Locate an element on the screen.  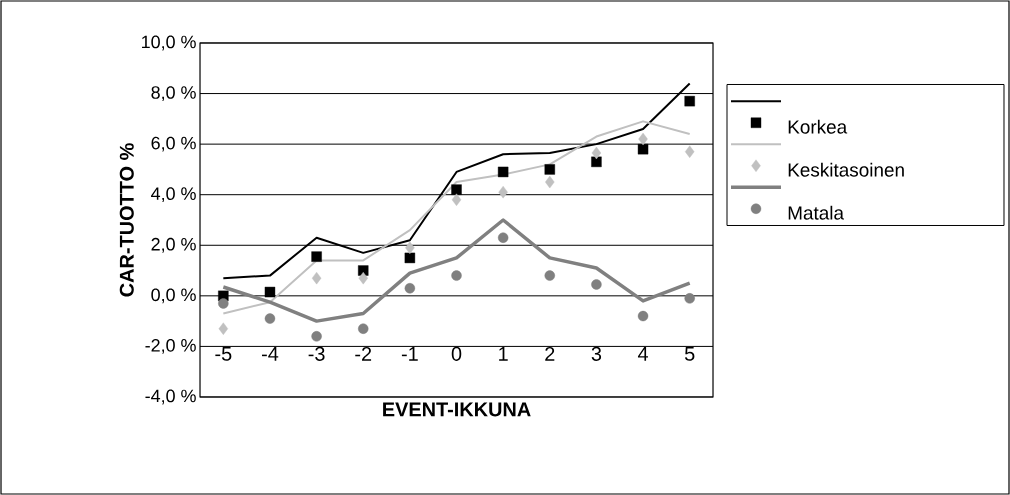
y-tick-label: -4,0 % is located at coordinates (170, 397).